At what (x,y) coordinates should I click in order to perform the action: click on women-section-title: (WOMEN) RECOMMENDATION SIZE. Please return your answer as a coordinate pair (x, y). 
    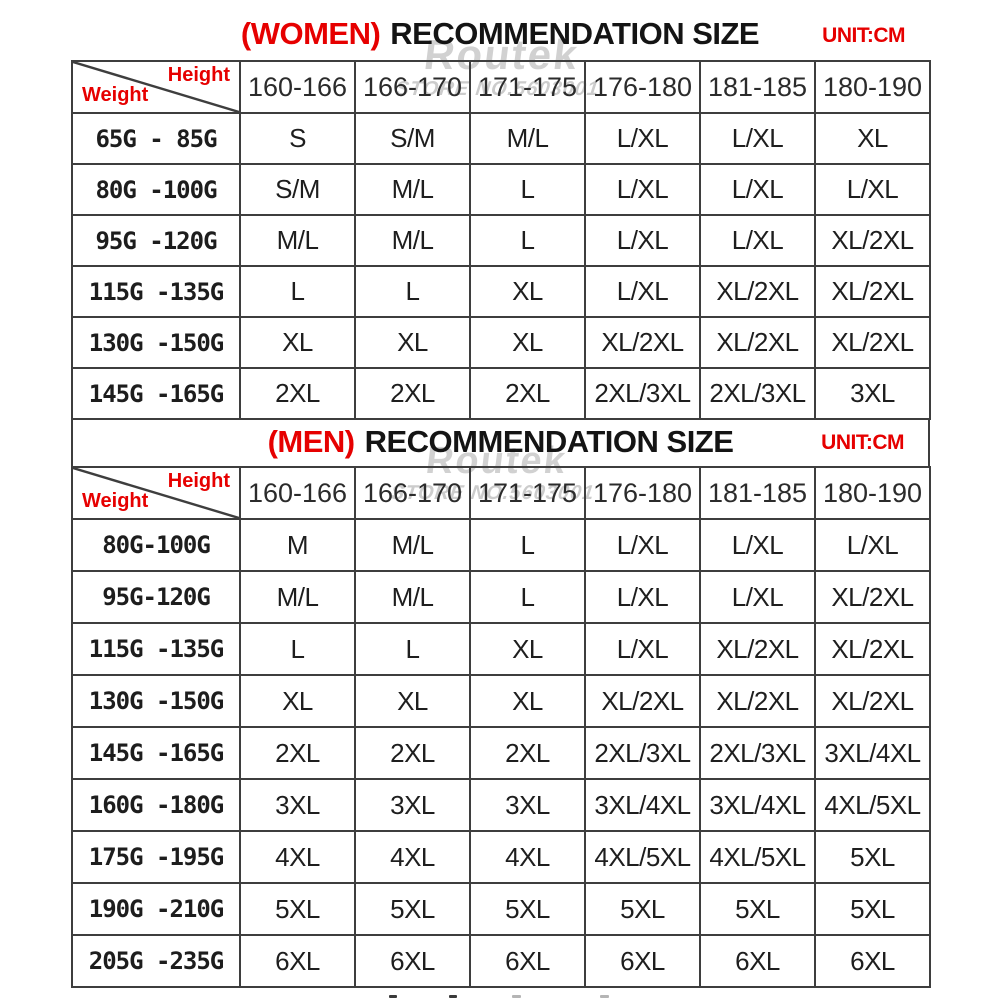
    Looking at the image, I should click on (500, 34).